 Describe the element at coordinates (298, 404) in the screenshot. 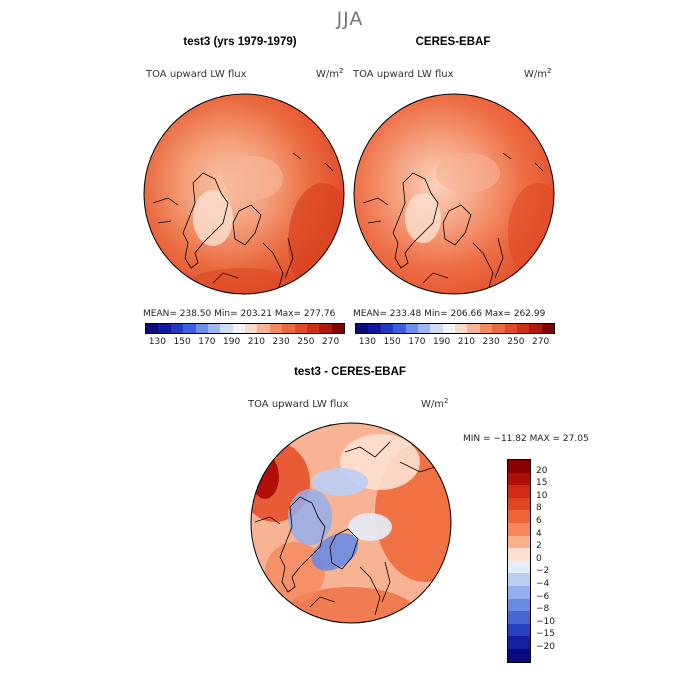

I see `panel-3-variable: TOA upward LW flux` at that location.